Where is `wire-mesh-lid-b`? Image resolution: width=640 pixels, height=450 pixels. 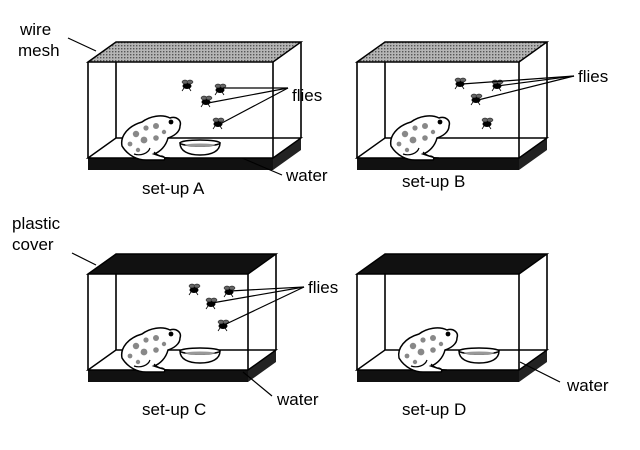
wire-mesh-lid-b is located at coordinates (452, 52).